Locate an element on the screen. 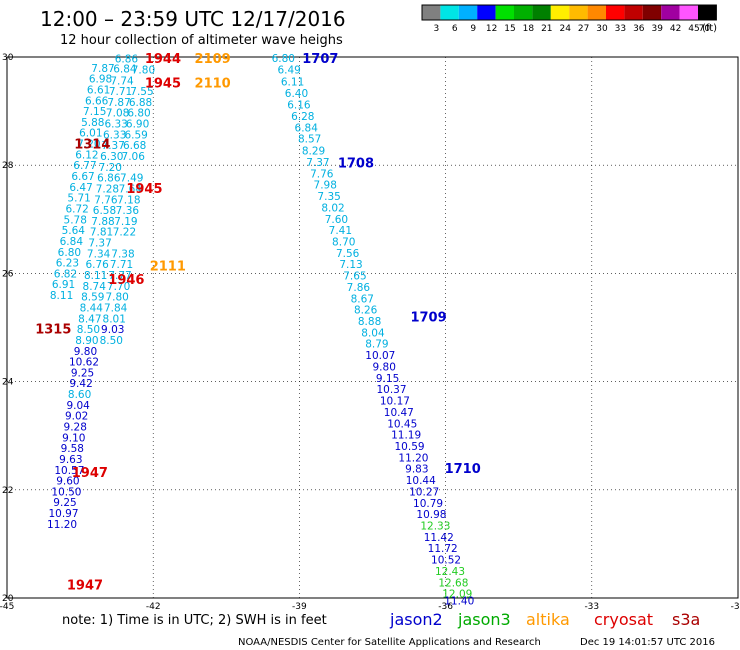 Image resolution: width=740 pixels, height=650 pixels. swh-value-label: 6.80 is located at coordinates (138, 114).